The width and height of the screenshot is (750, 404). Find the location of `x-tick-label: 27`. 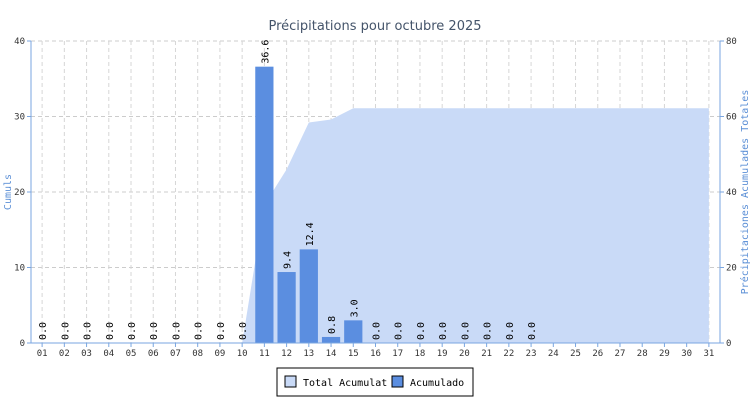

x-tick-label: 27 is located at coordinates (620, 354).